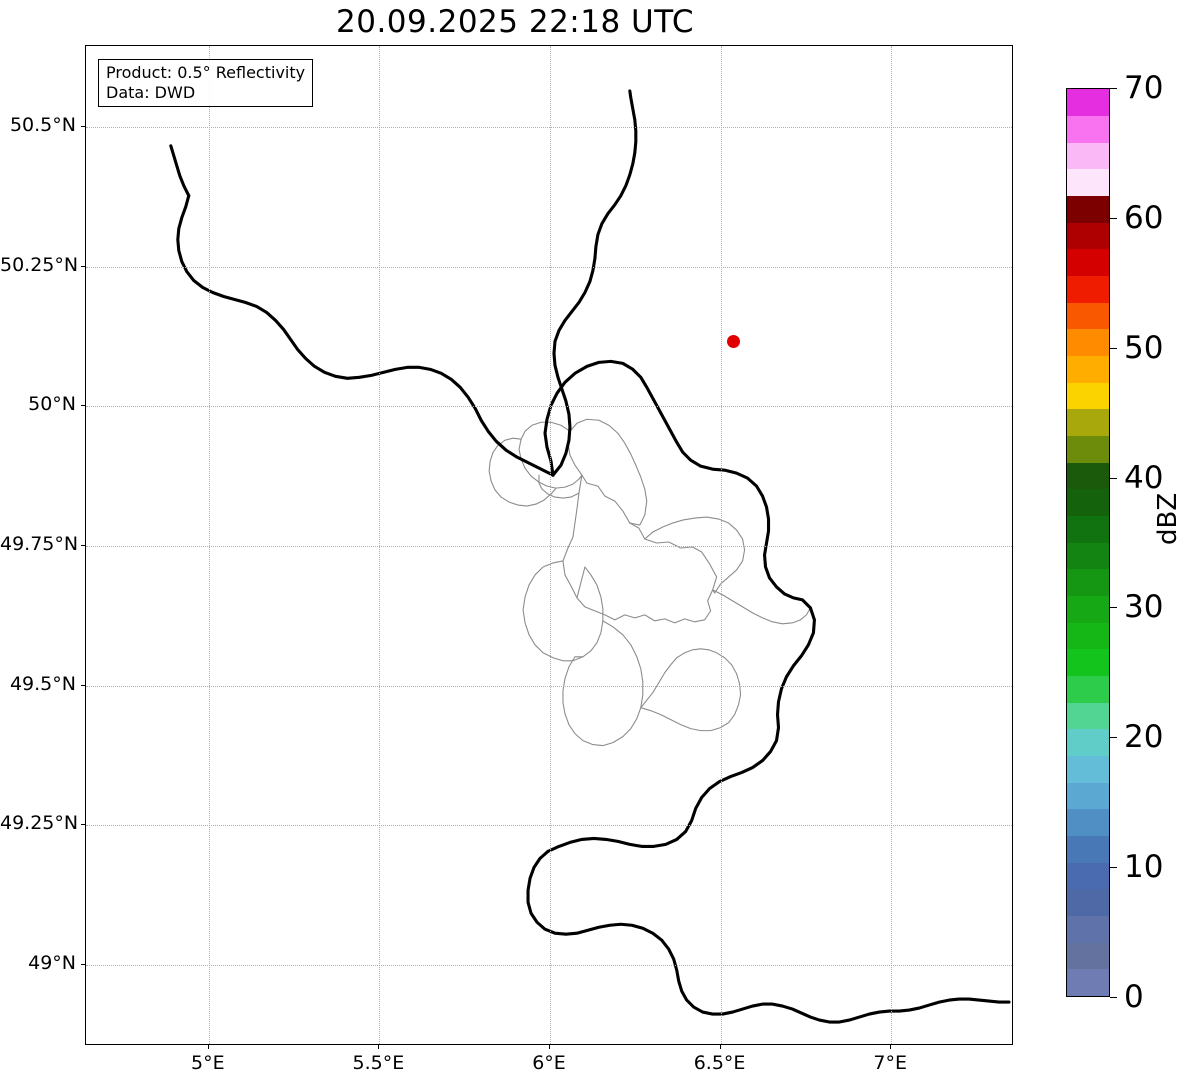 The image size is (1202, 1081). I want to click on y-tick-label: 49.25°N, so click(39, 823).